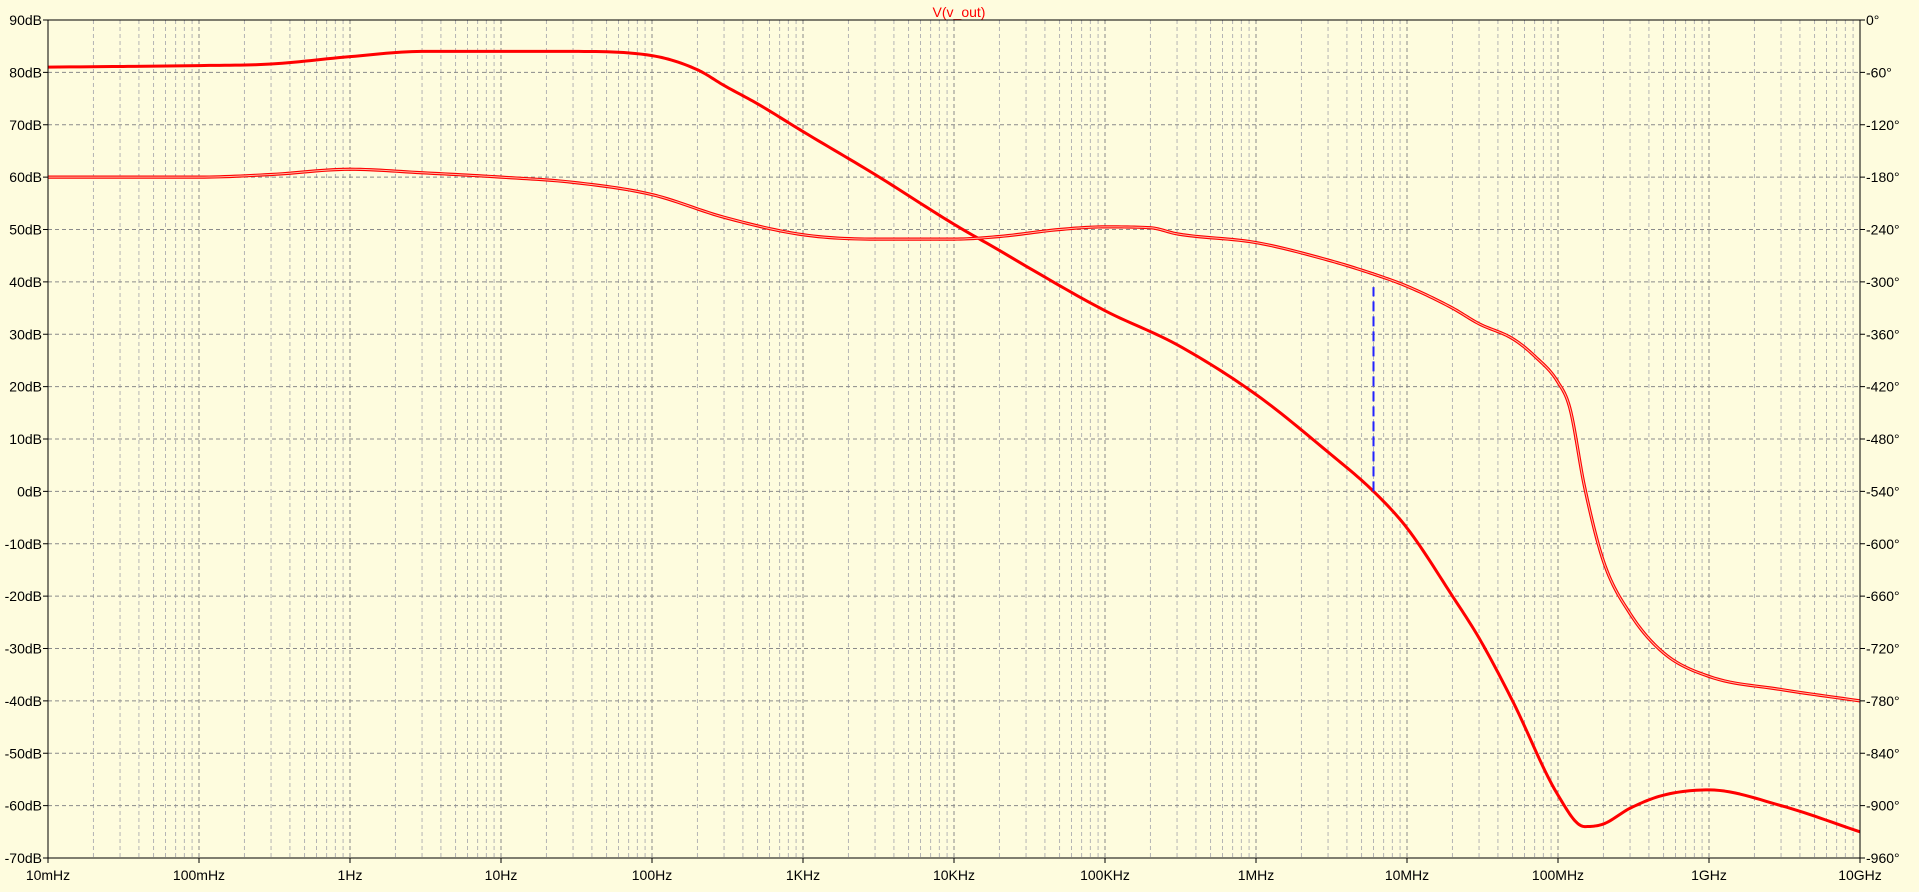 The image size is (1919, 892). What do you see at coordinates (25, 72) in the screenshot?
I see `y-left-tick-label: 80dB` at bounding box center [25, 72].